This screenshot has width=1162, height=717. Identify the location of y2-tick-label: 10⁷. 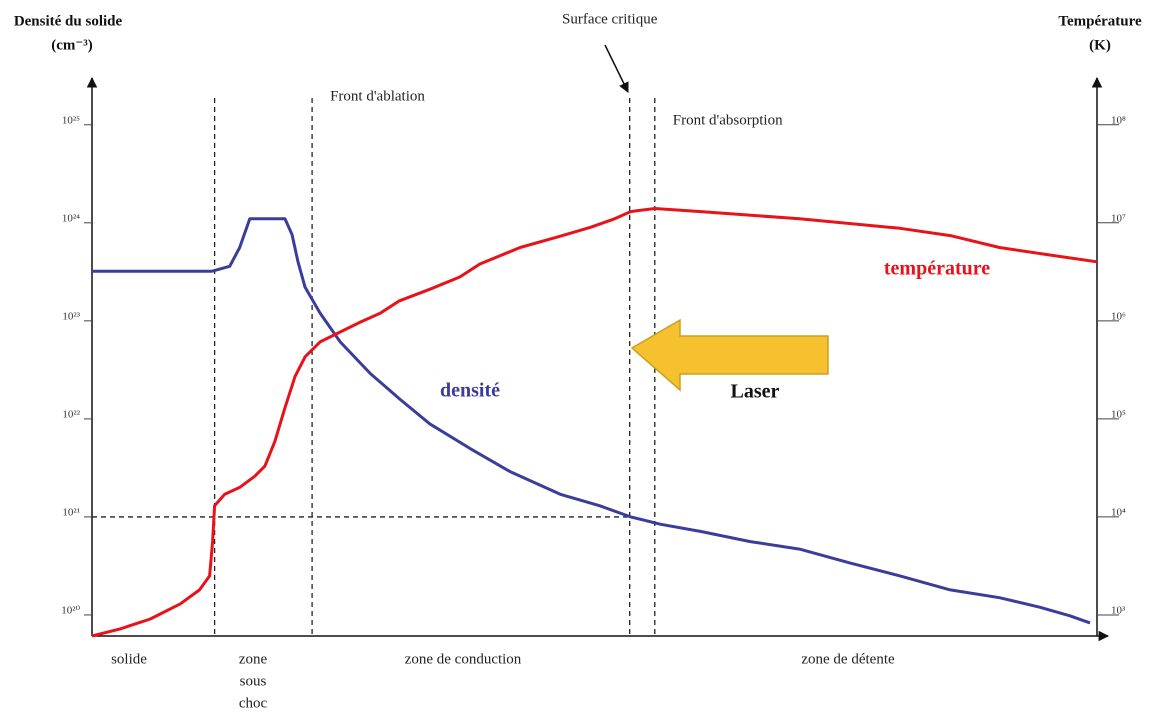
(1118, 218).